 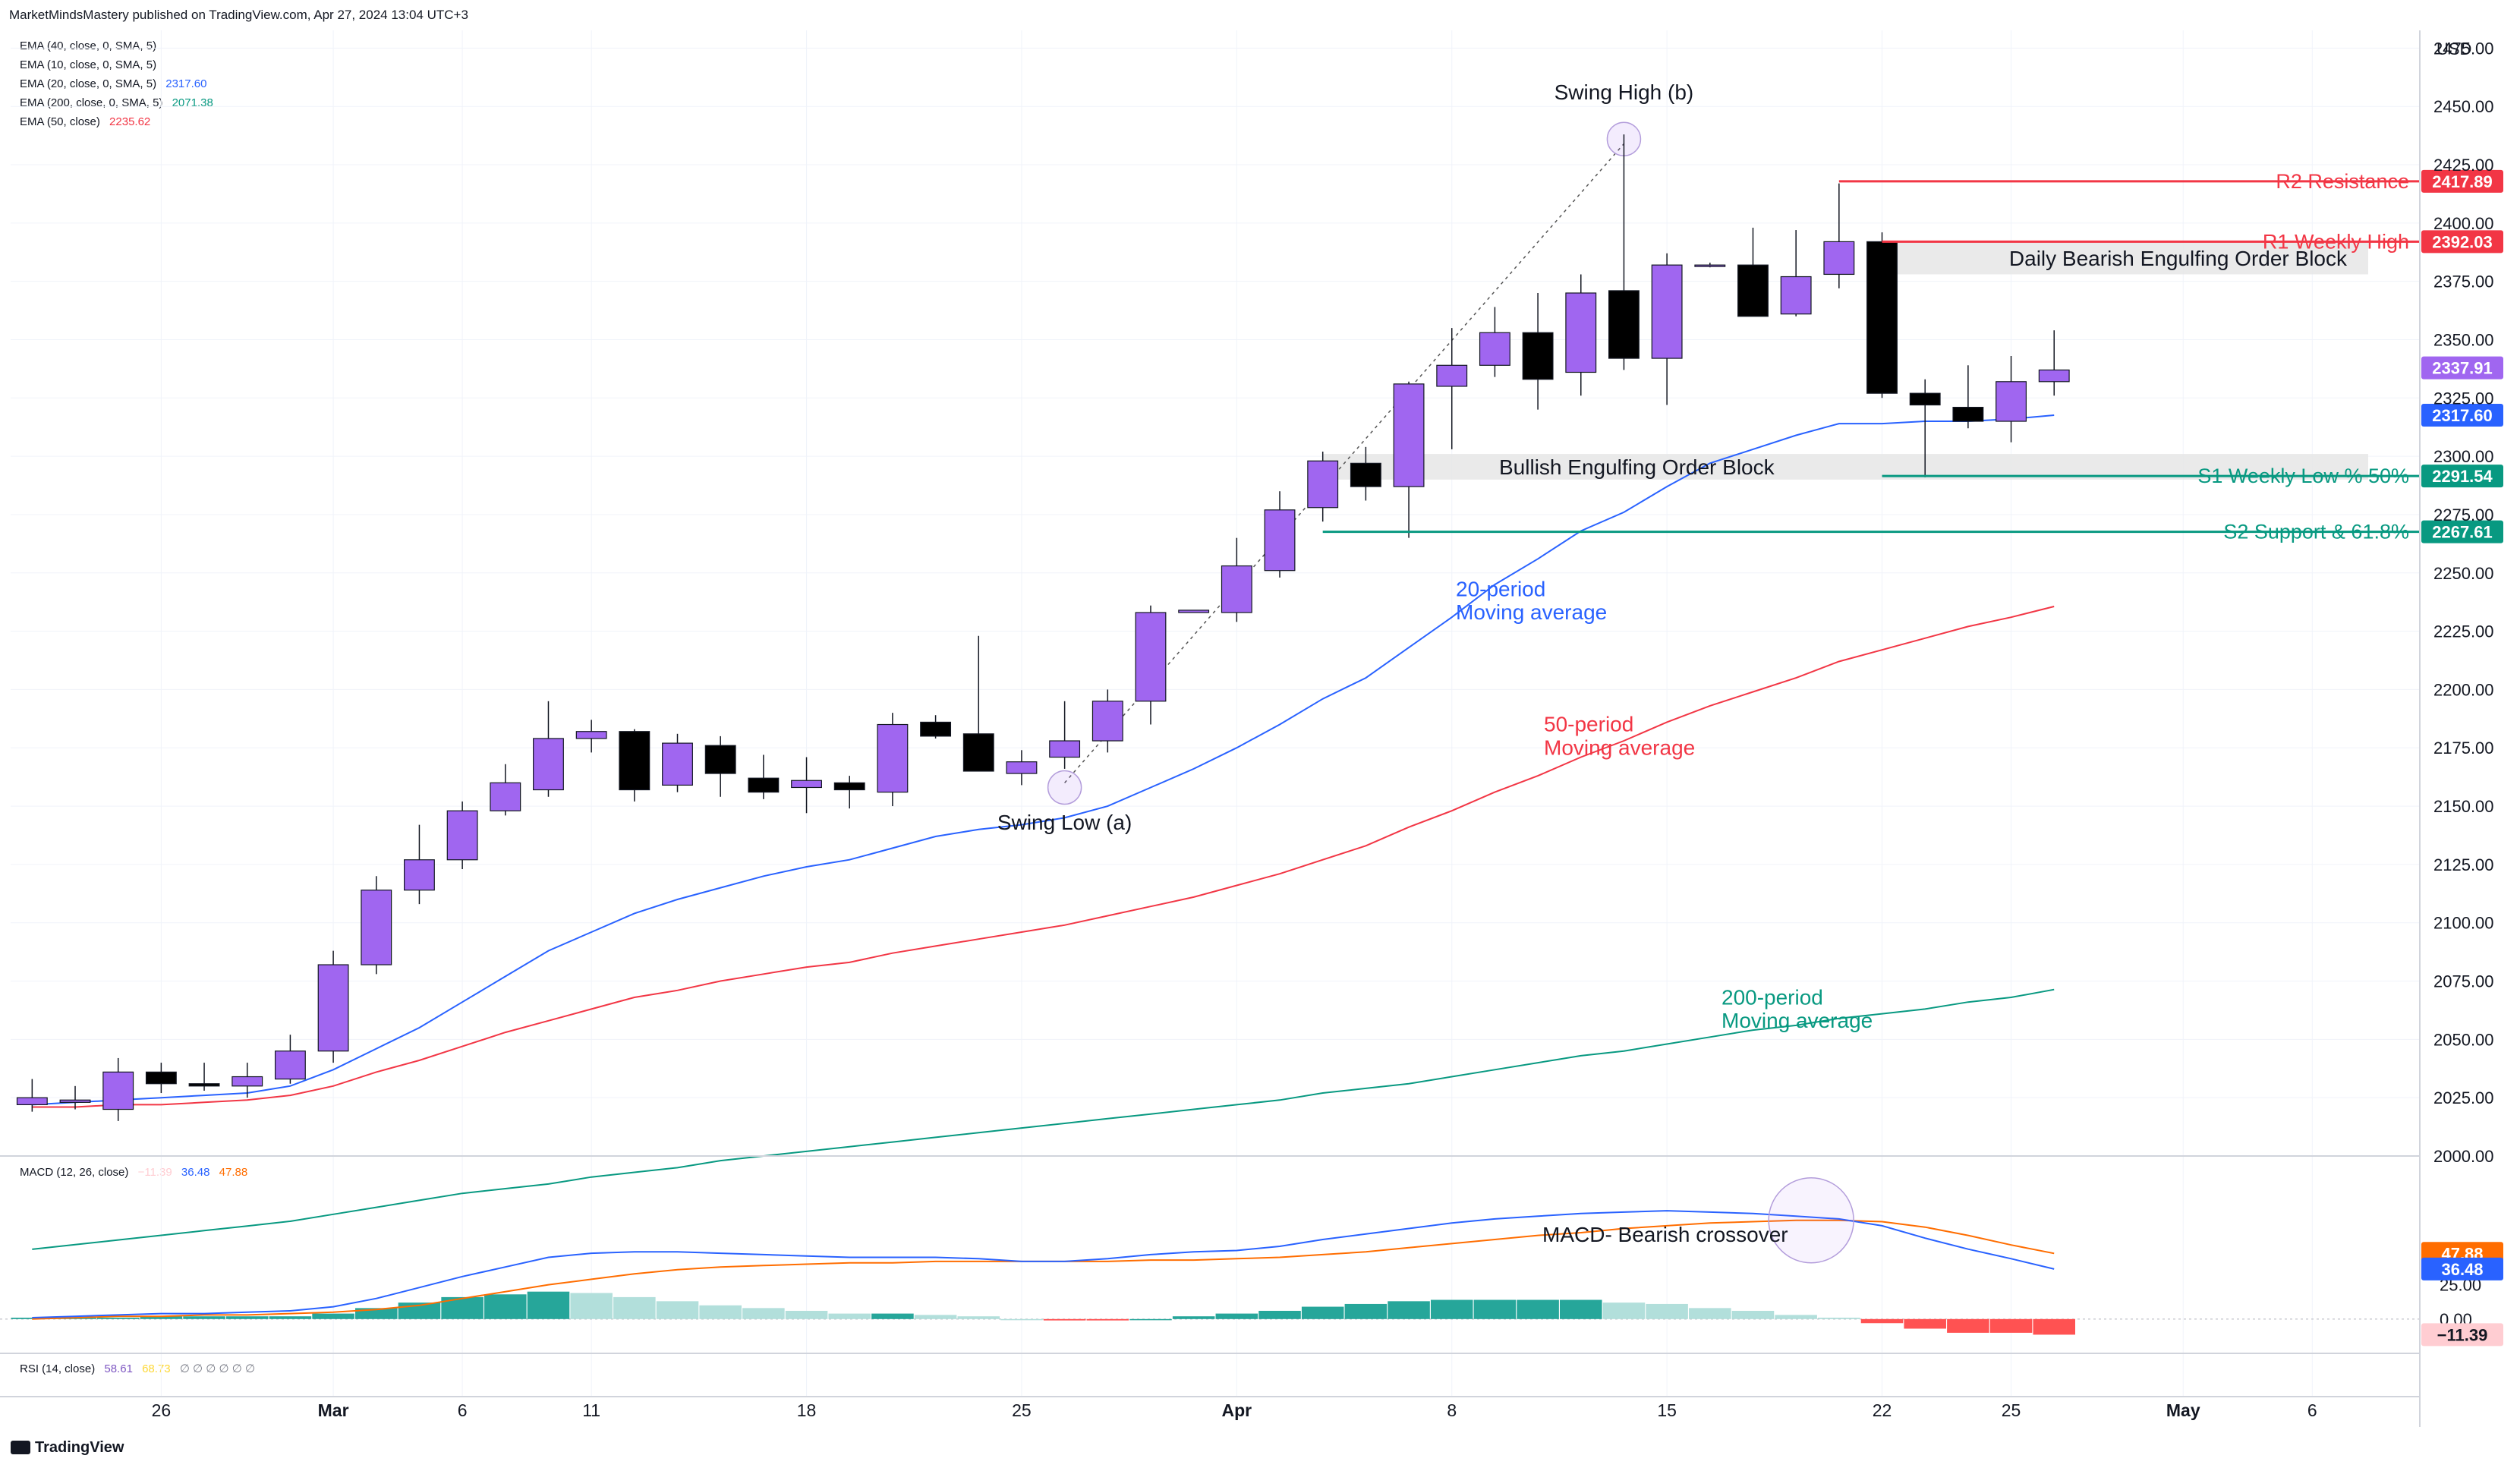 What do you see at coordinates (2463, 864) in the screenshot?
I see `y-tick-label: 2125.00` at bounding box center [2463, 864].